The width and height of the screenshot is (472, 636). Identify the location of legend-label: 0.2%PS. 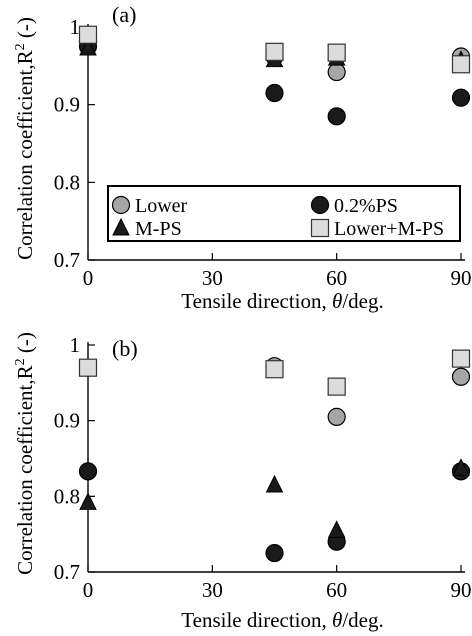
(366, 206).